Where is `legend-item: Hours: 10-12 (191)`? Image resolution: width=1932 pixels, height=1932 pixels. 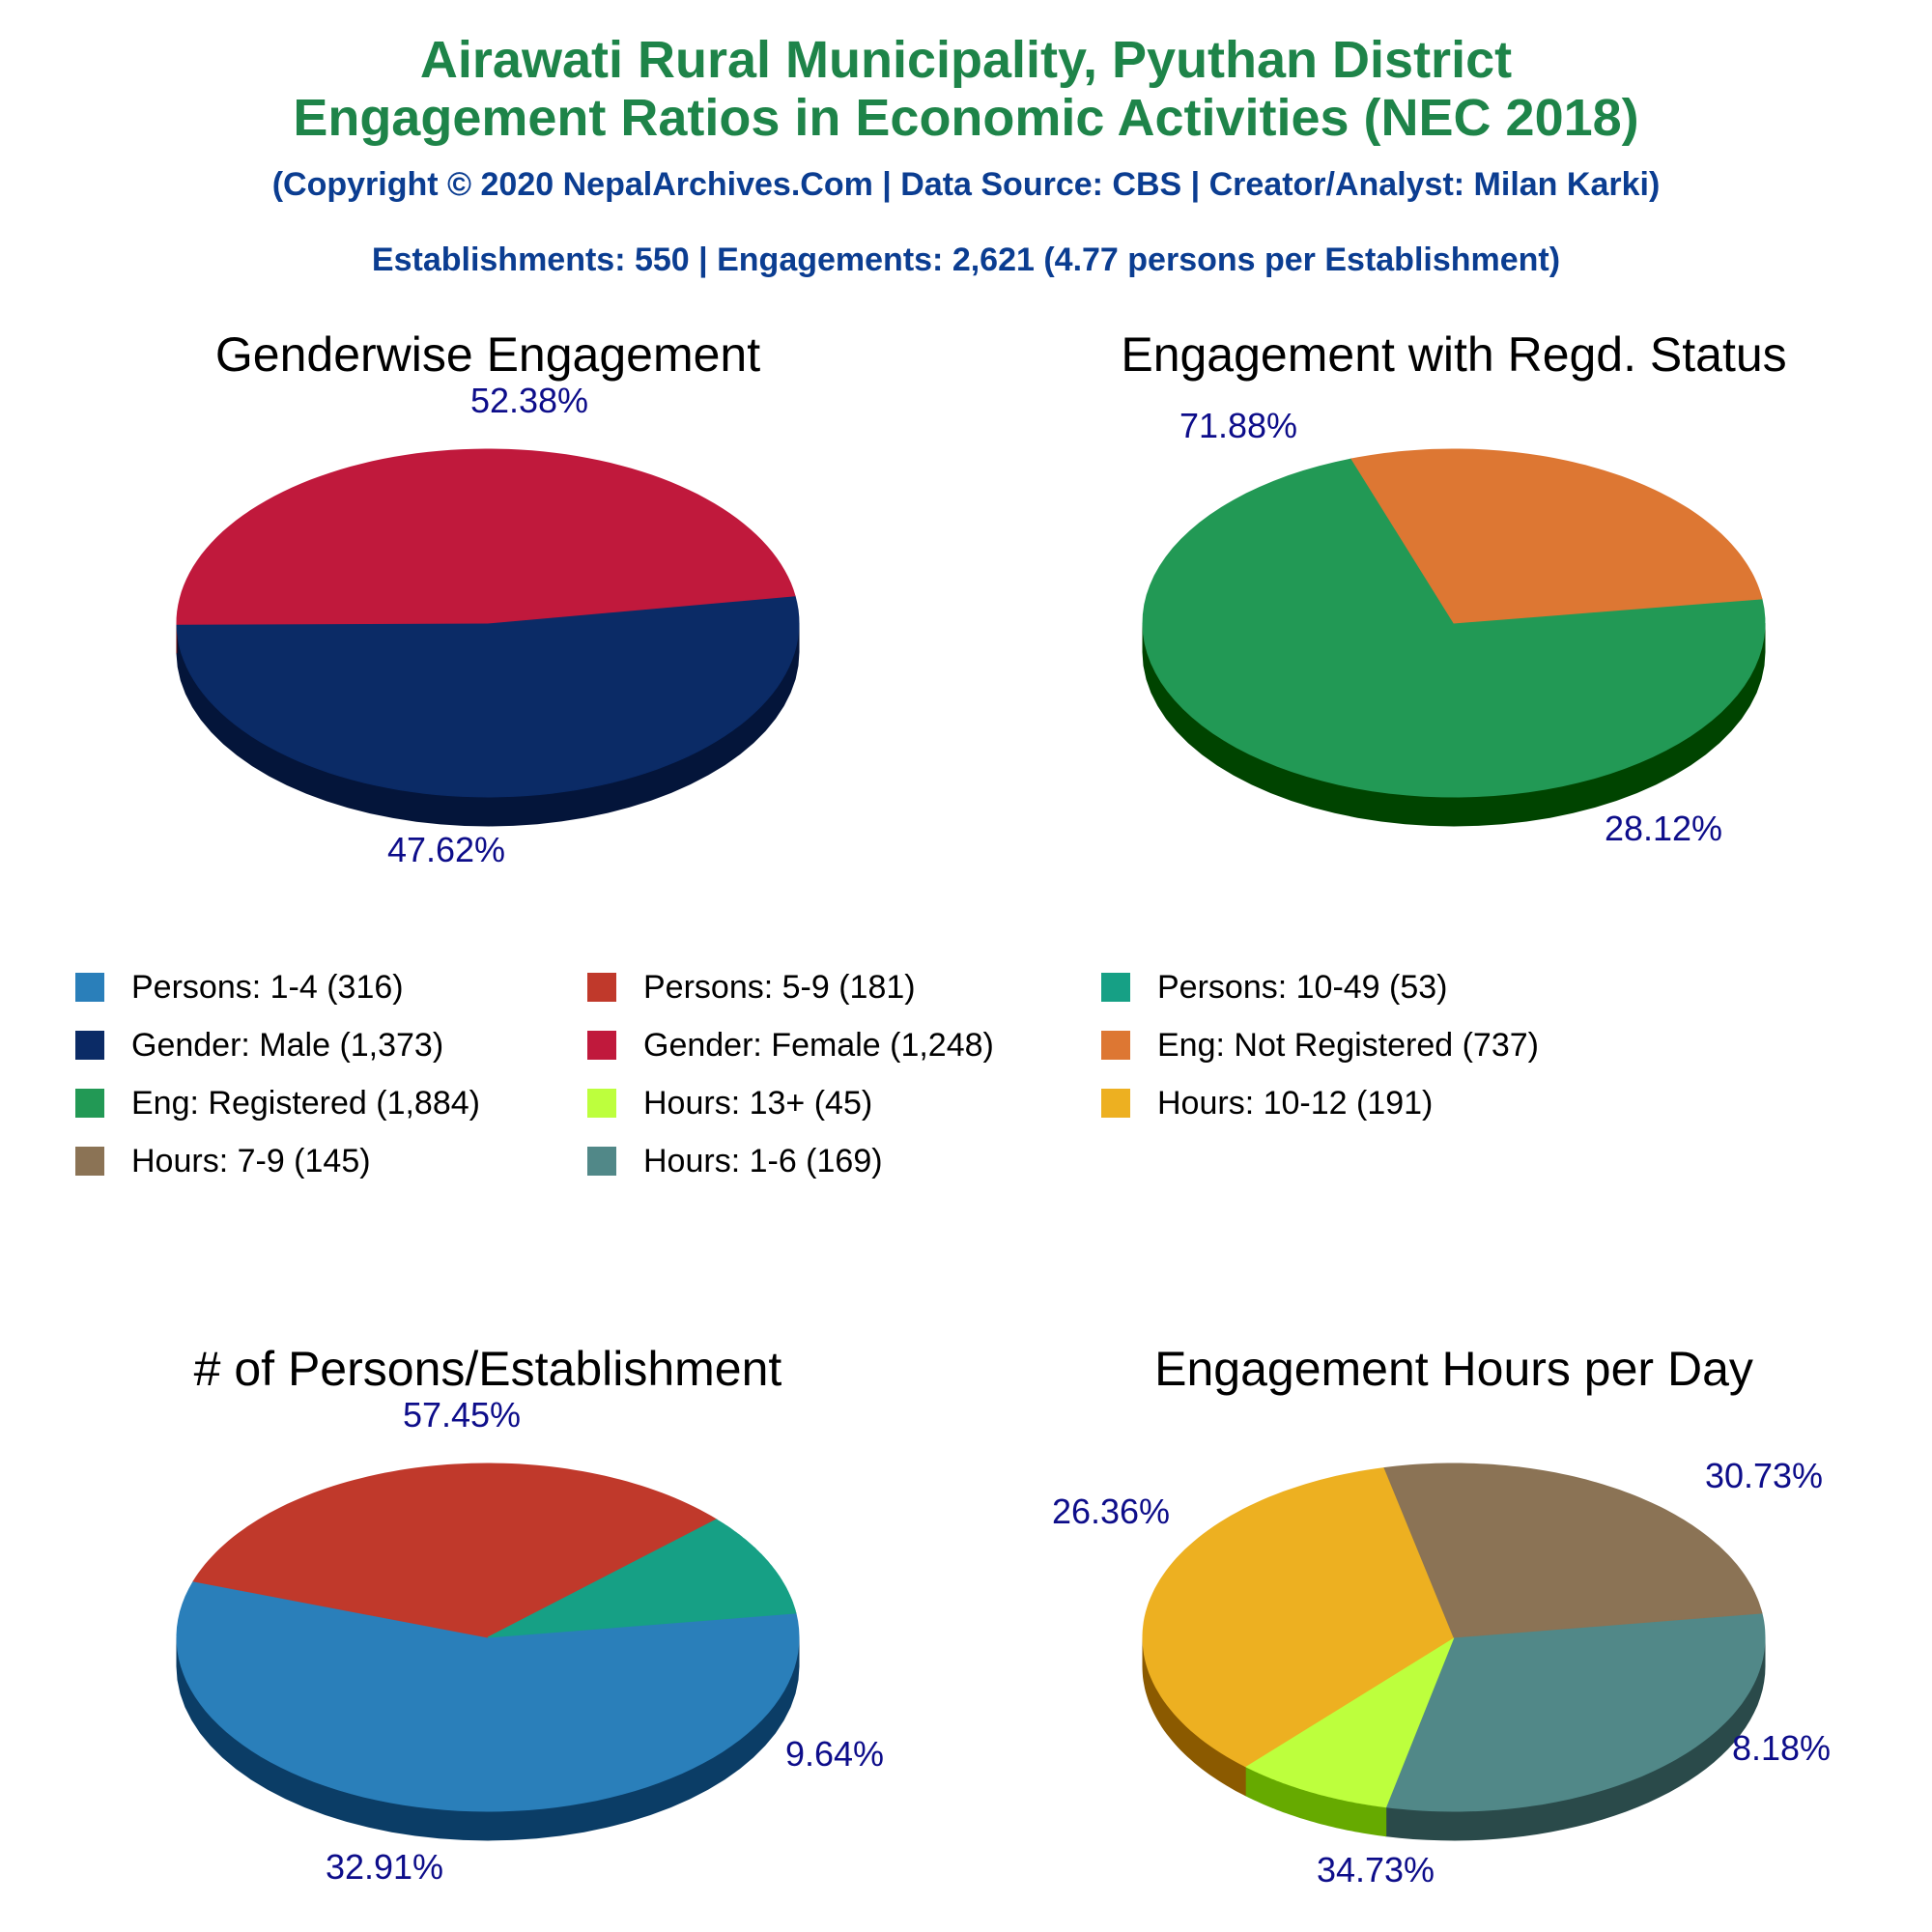 legend-item: Hours: 10-12 (191) is located at coordinates (1267, 1103).